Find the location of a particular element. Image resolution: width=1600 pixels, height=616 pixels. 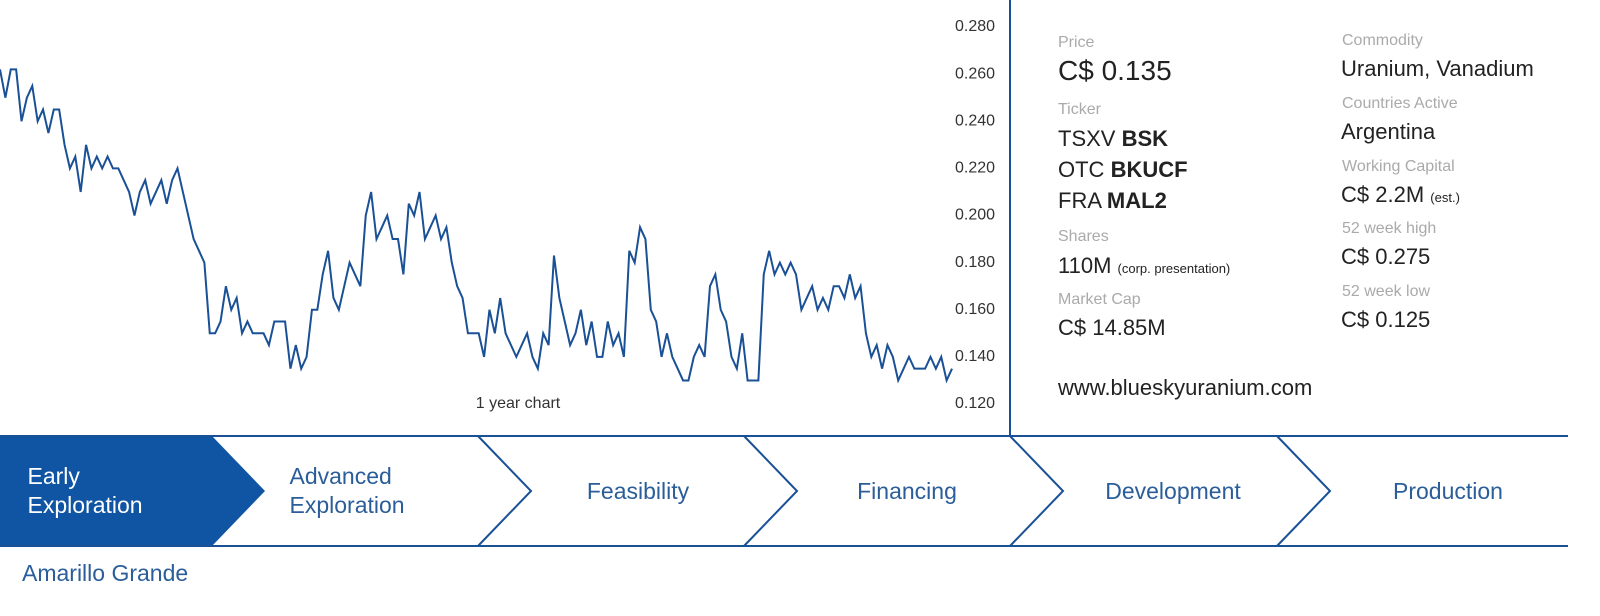

stage: Early Exploration is located at coordinates (110, 491).